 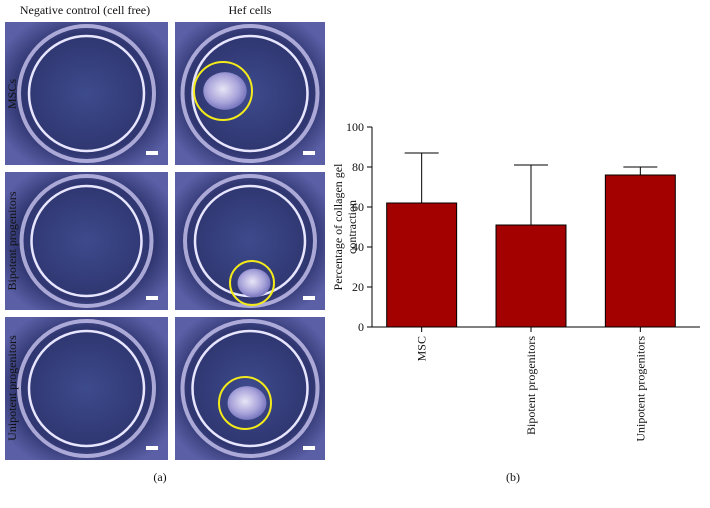 I want to click on column-header: Negative control (cell free), so click(x=85, y=10).